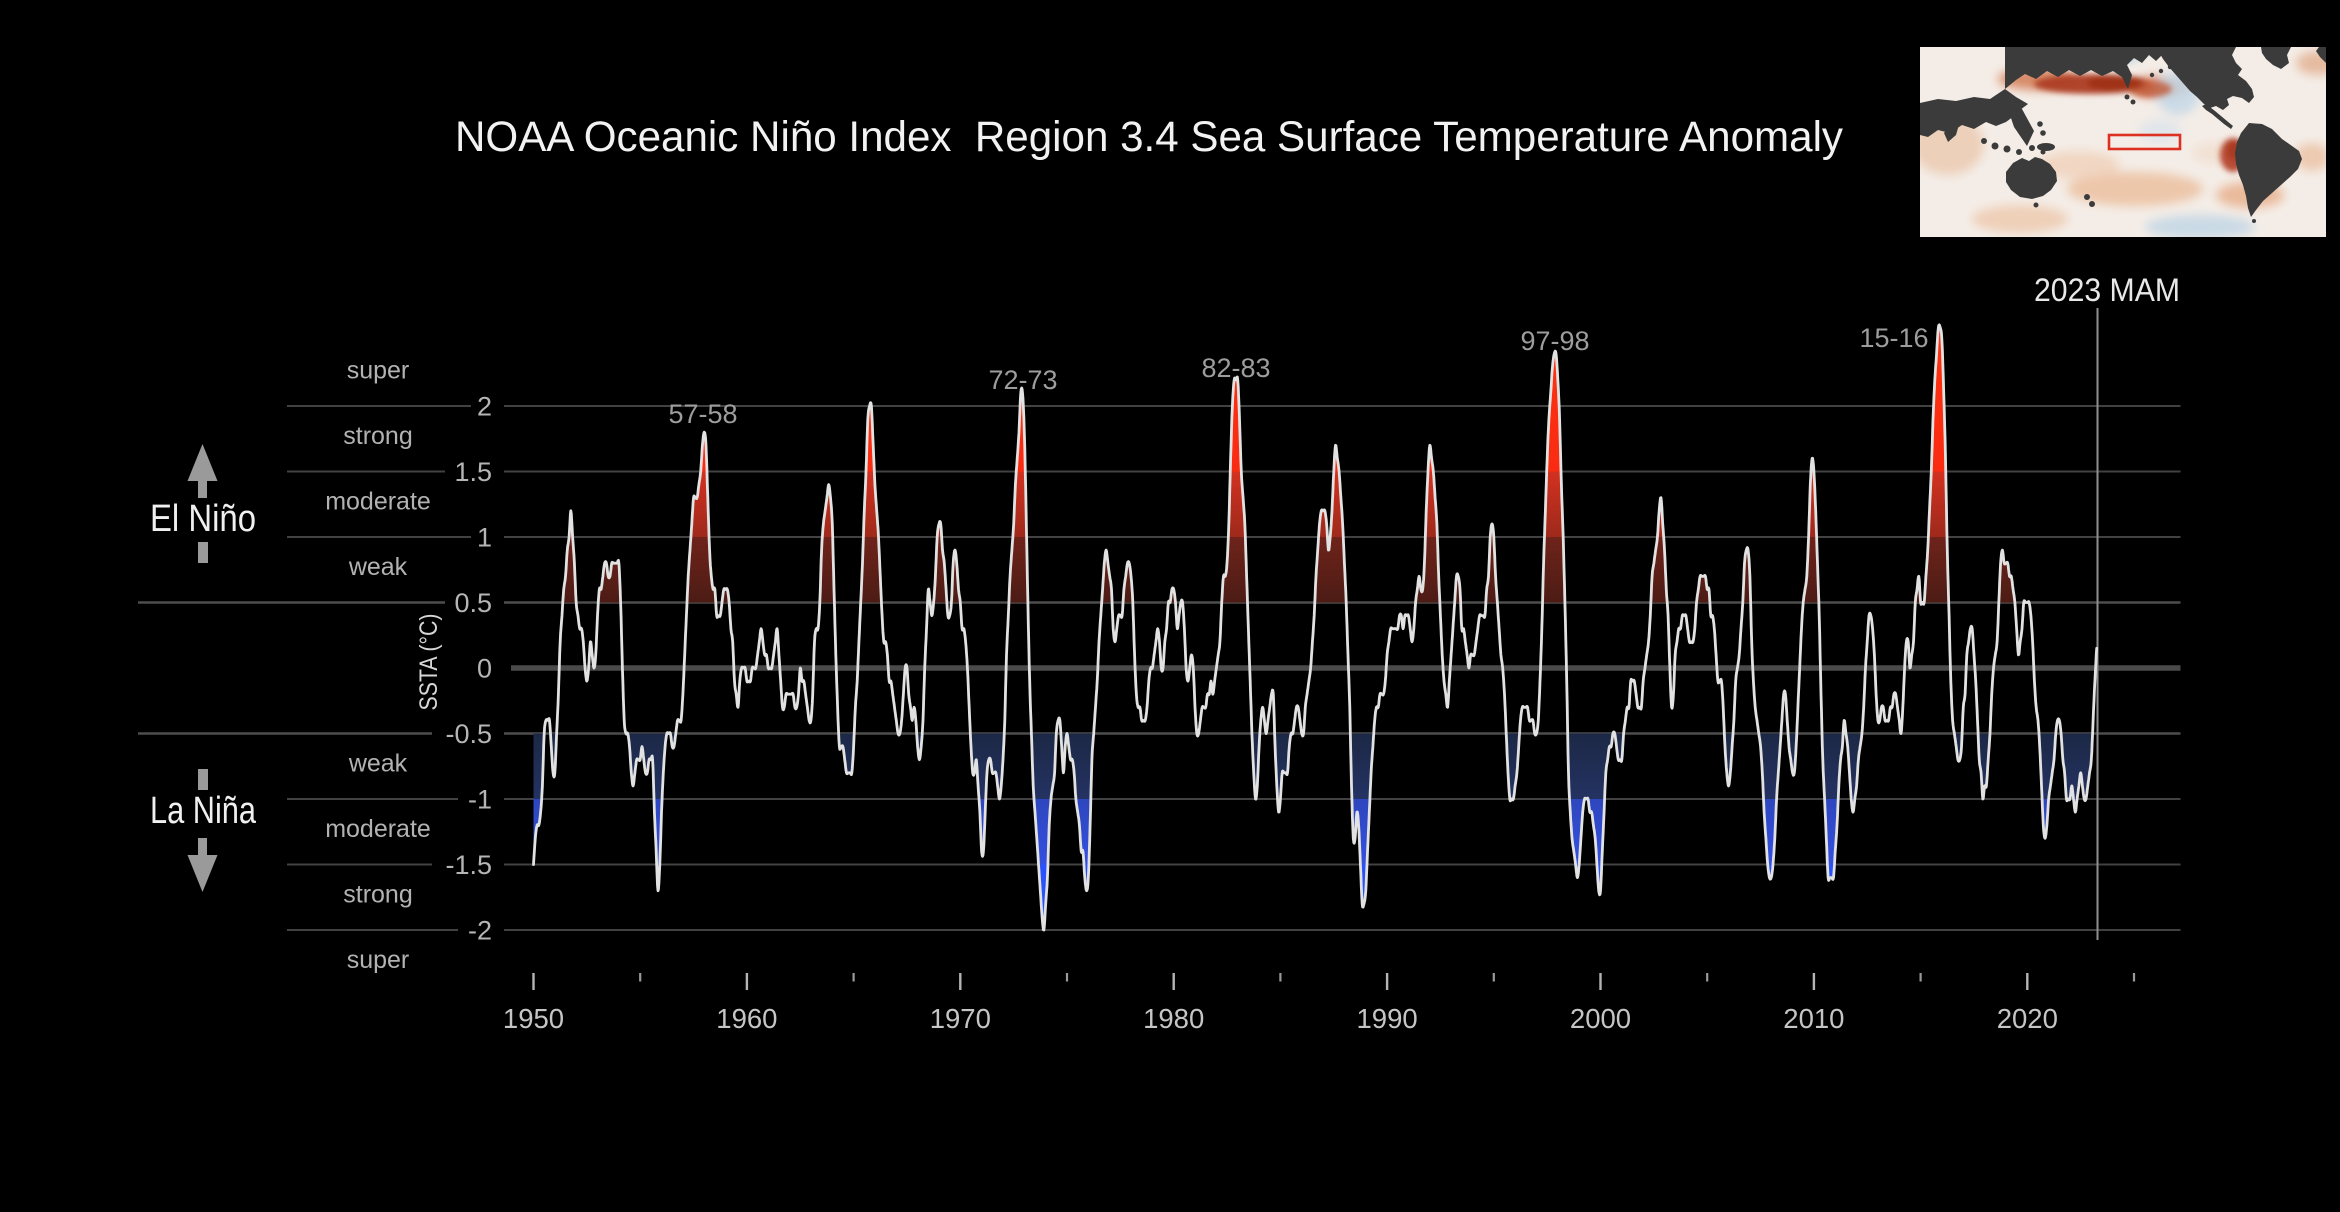 The image size is (2340, 1212). Describe the element at coordinates (702, 414) in the screenshot. I see `svg-text: 57-58` at that location.